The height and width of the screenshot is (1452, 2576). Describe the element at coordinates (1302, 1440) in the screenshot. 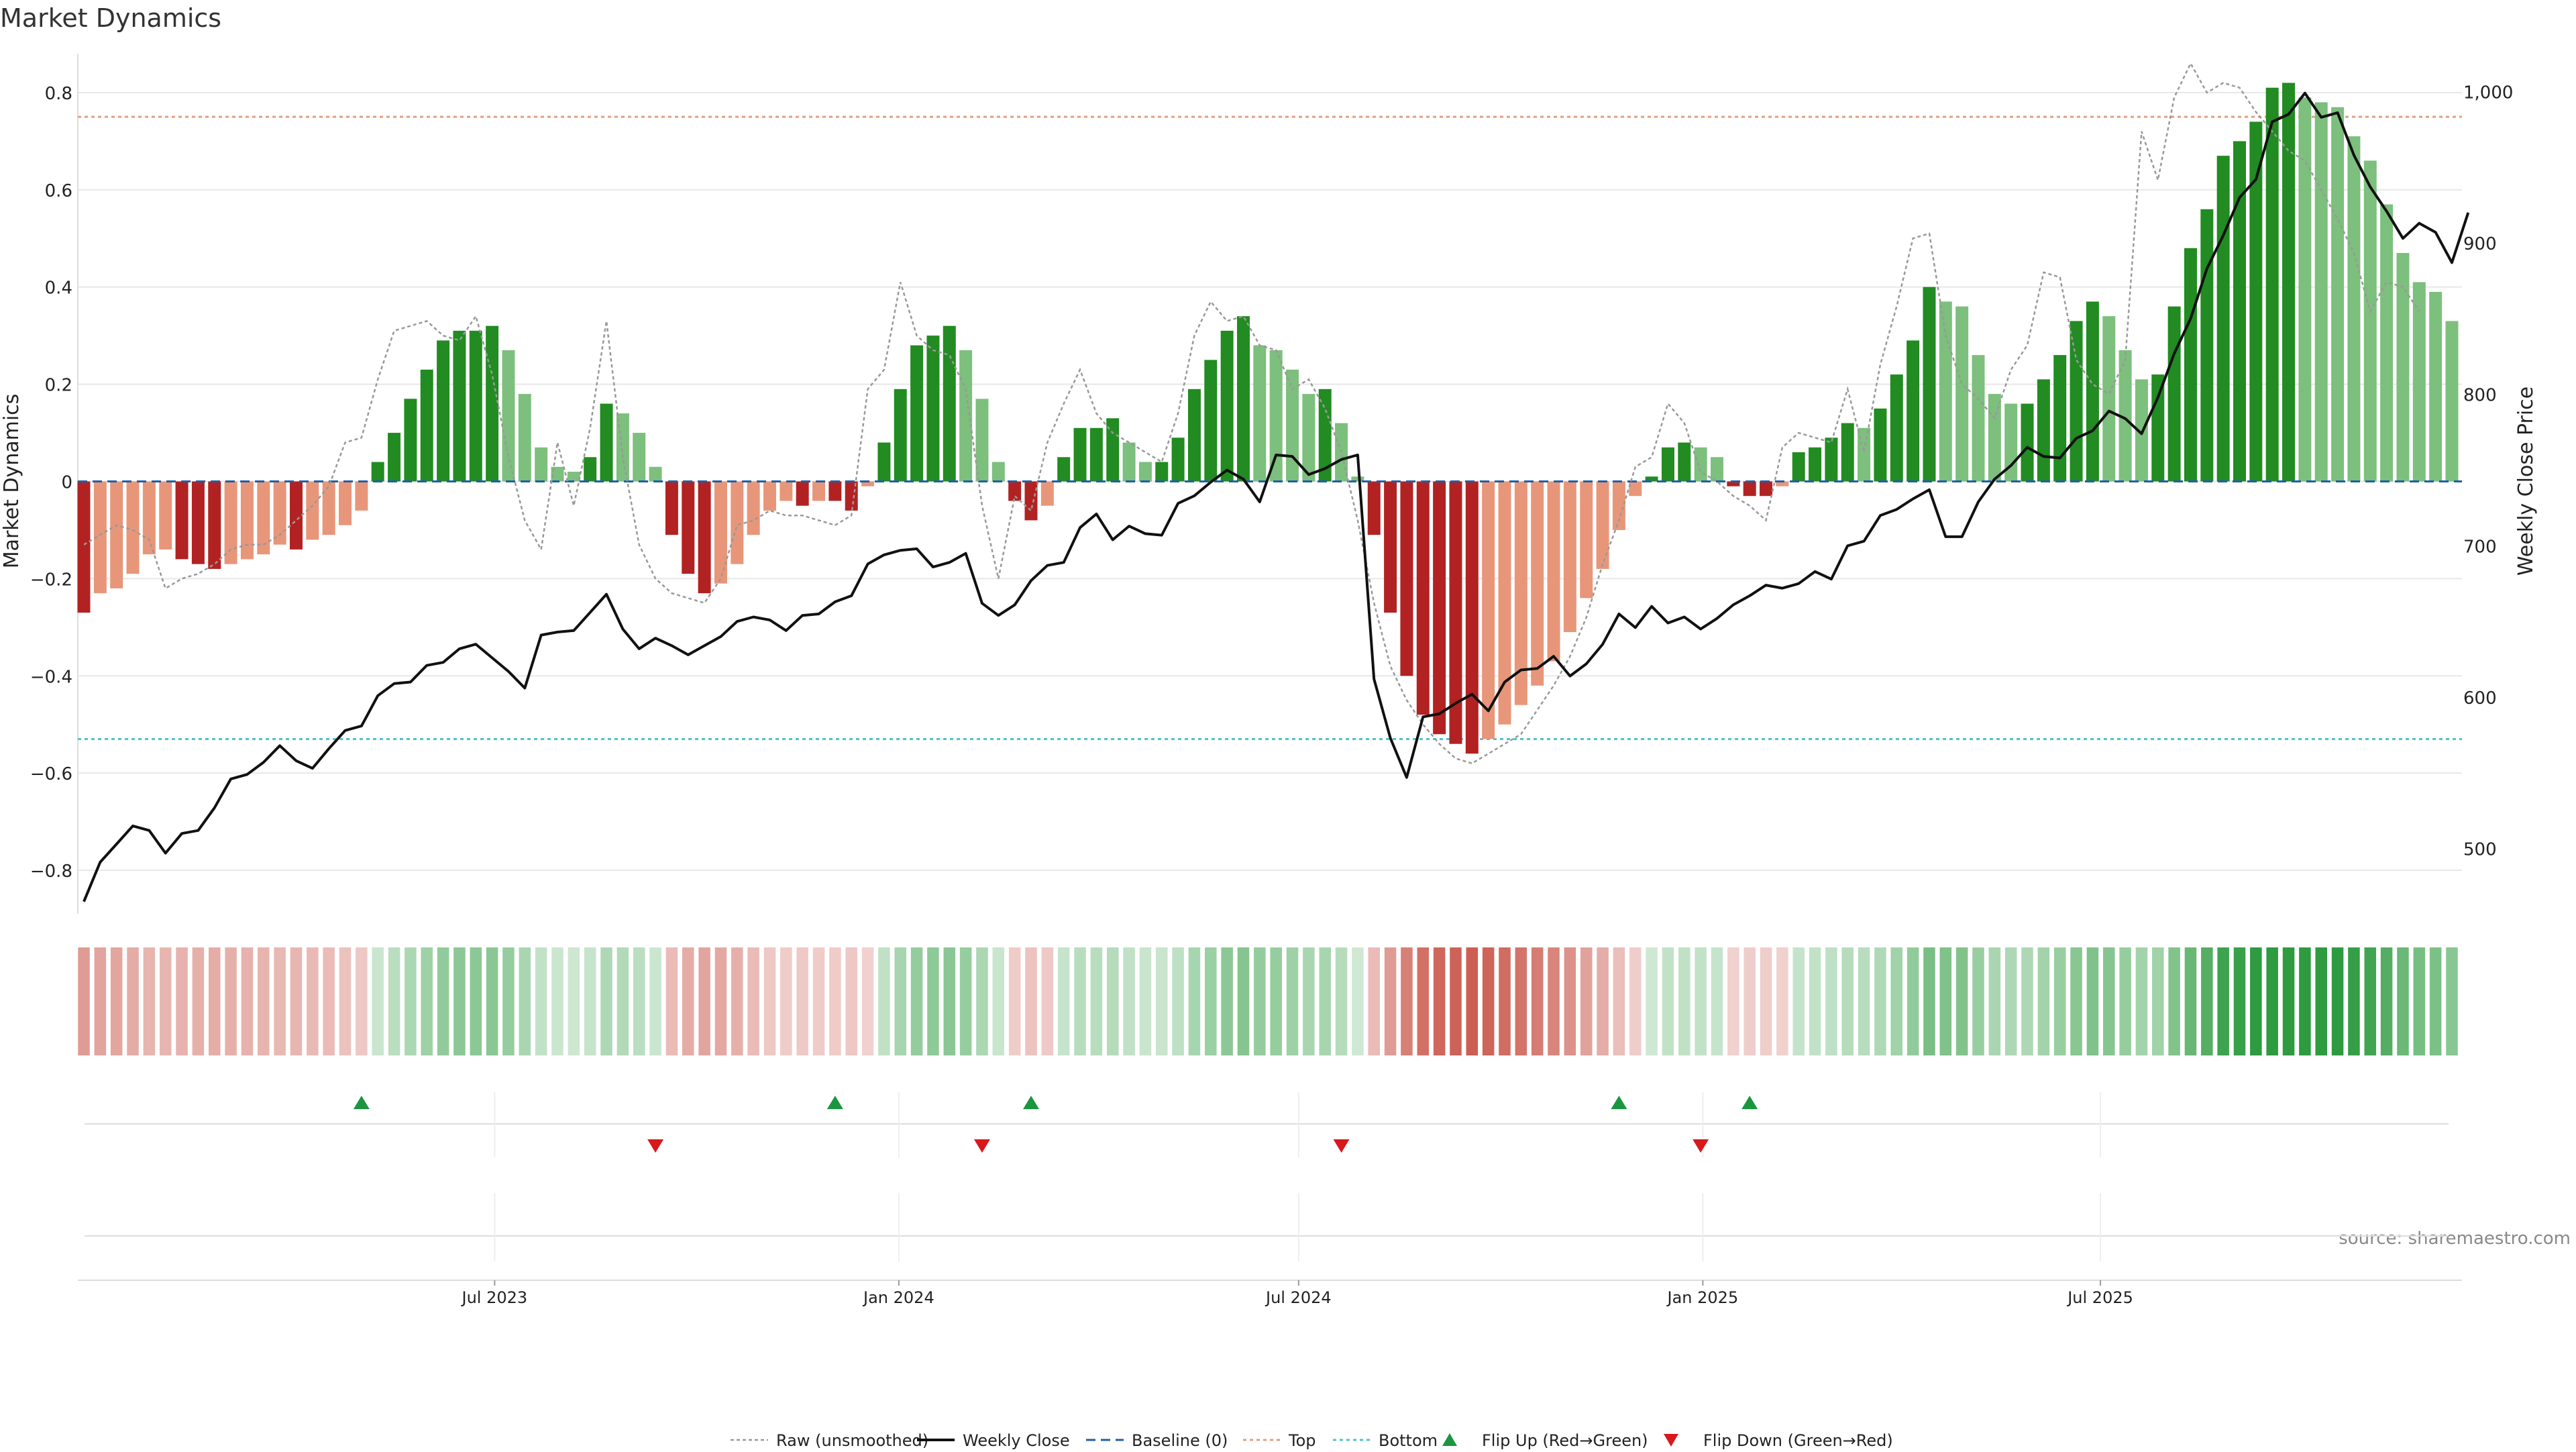

I see `legend-label: Top` at that location.